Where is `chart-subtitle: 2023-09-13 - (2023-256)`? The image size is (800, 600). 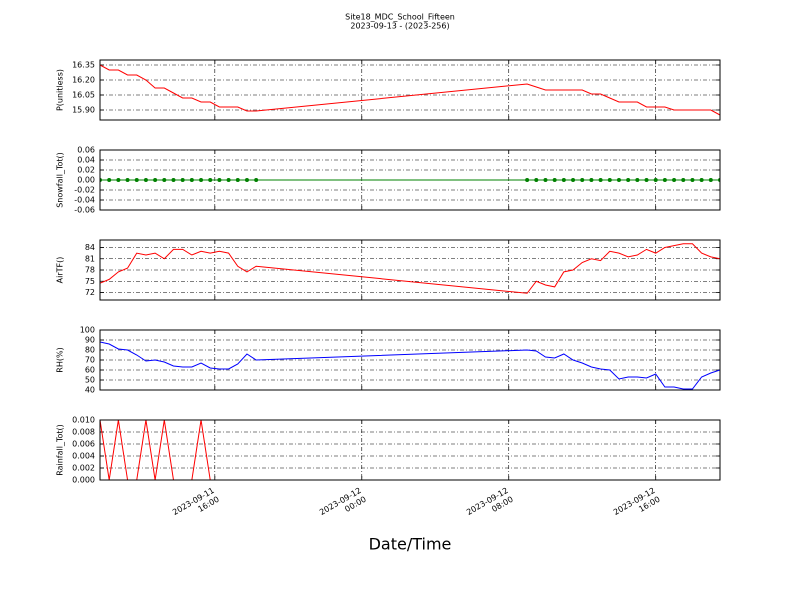
chart-subtitle: 2023-09-13 - (2023-256) is located at coordinates (399, 26).